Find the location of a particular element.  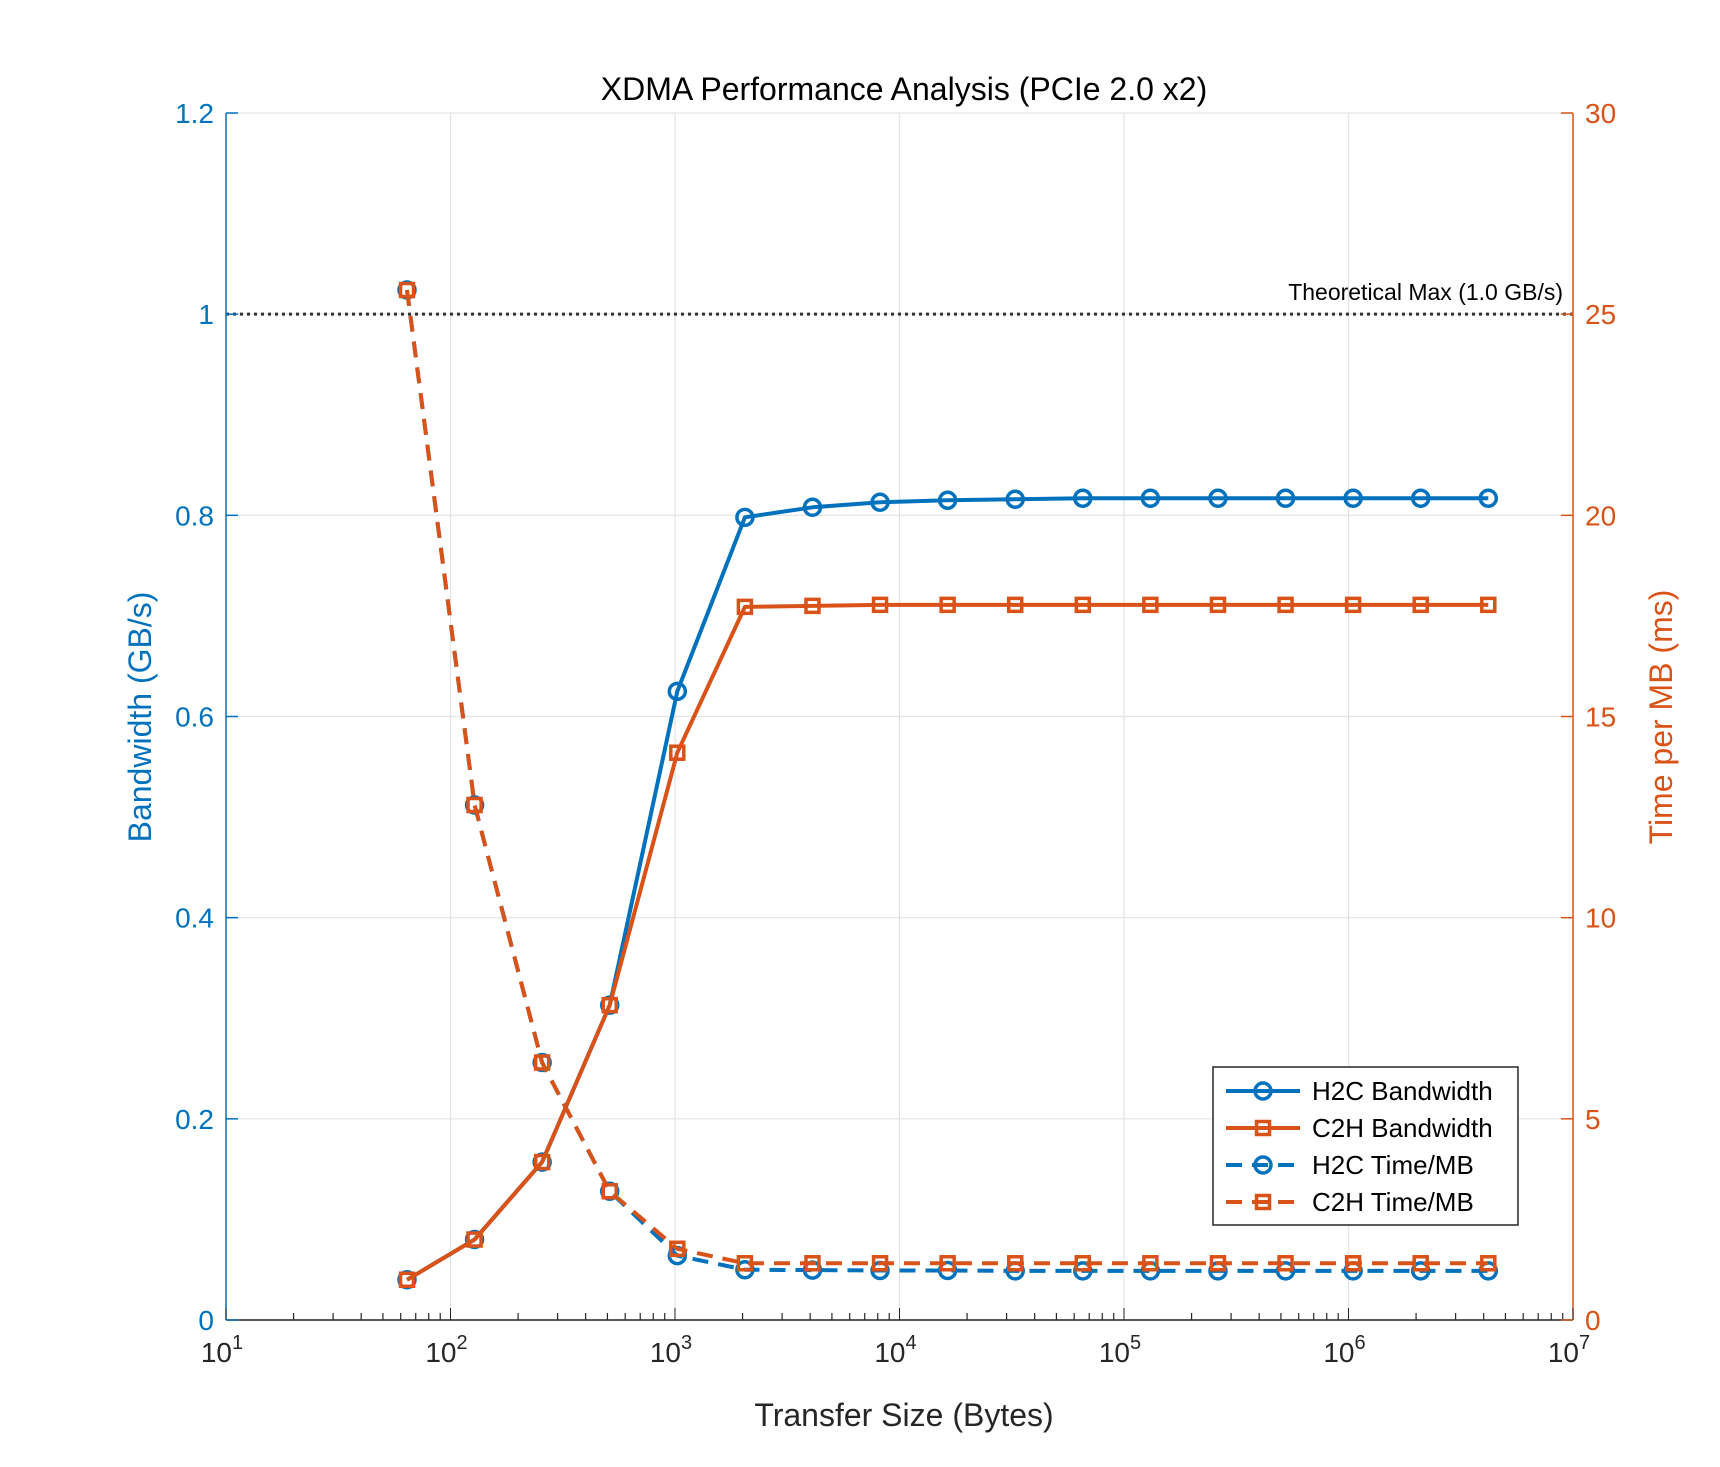

legend-box is located at coordinates (1365, 1146).